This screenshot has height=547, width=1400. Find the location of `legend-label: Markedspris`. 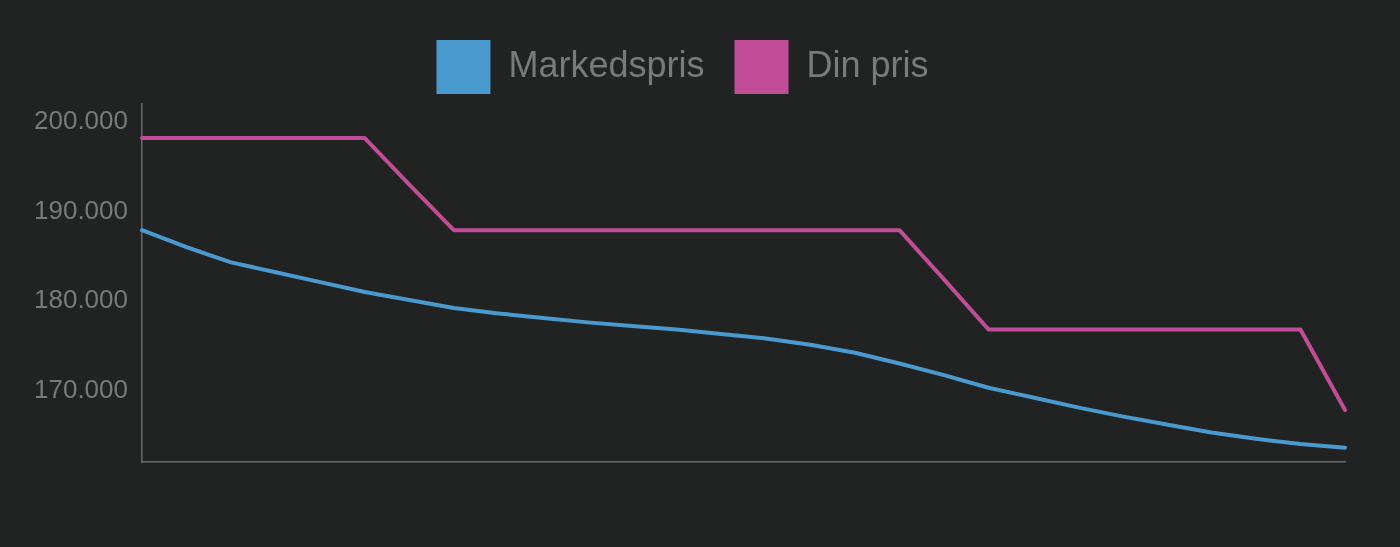

legend-label: Markedspris is located at coordinates (606, 64).